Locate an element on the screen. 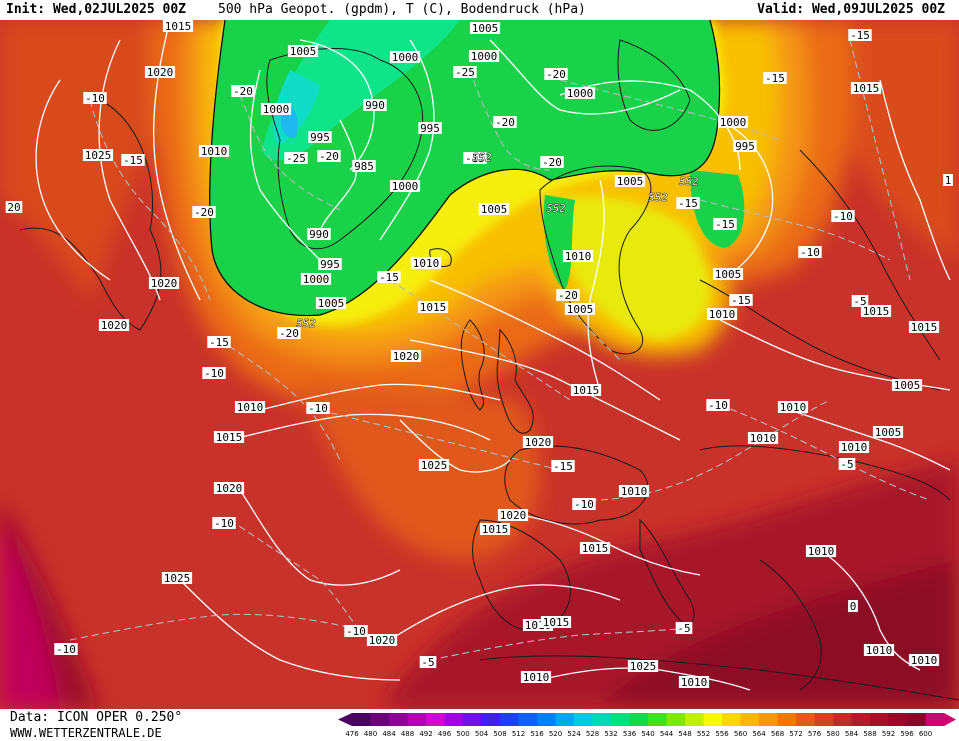 This screenshot has height=741, width=959. legend-tick-label: 600 is located at coordinates (925, 734).